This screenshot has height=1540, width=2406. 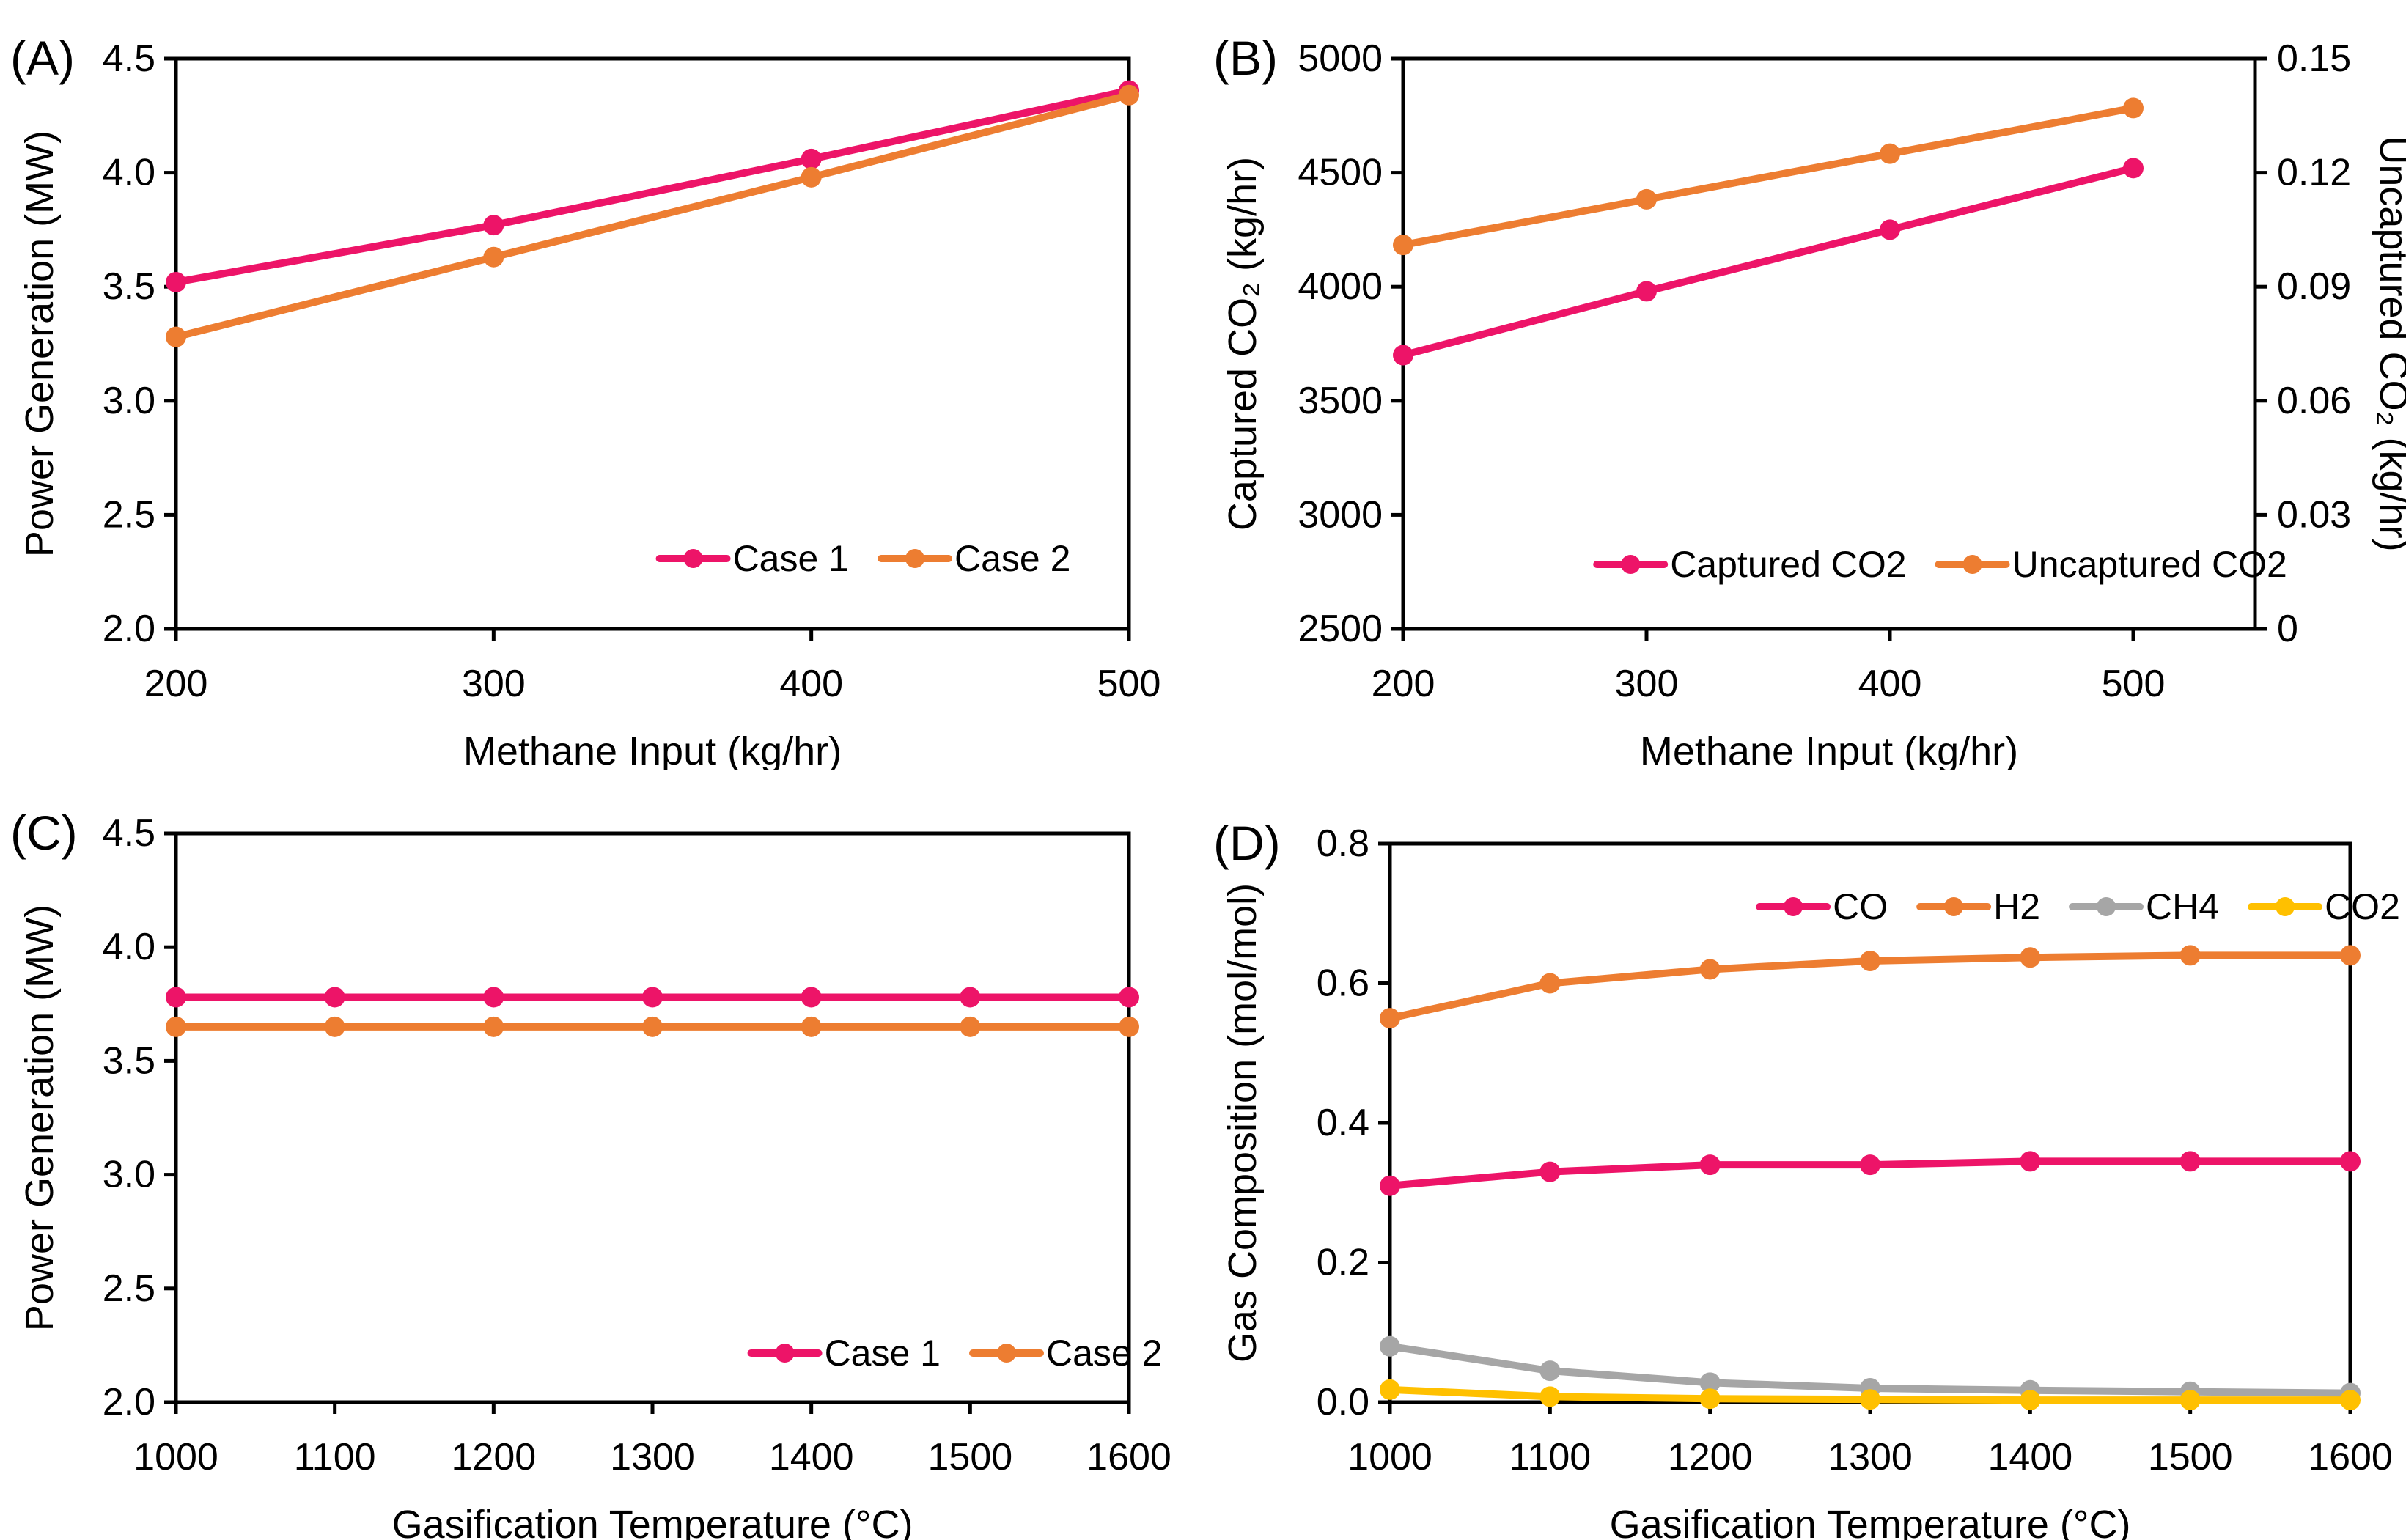 I want to click on legend-item-case-2: Case 2, so click(x=1066, y=1353).